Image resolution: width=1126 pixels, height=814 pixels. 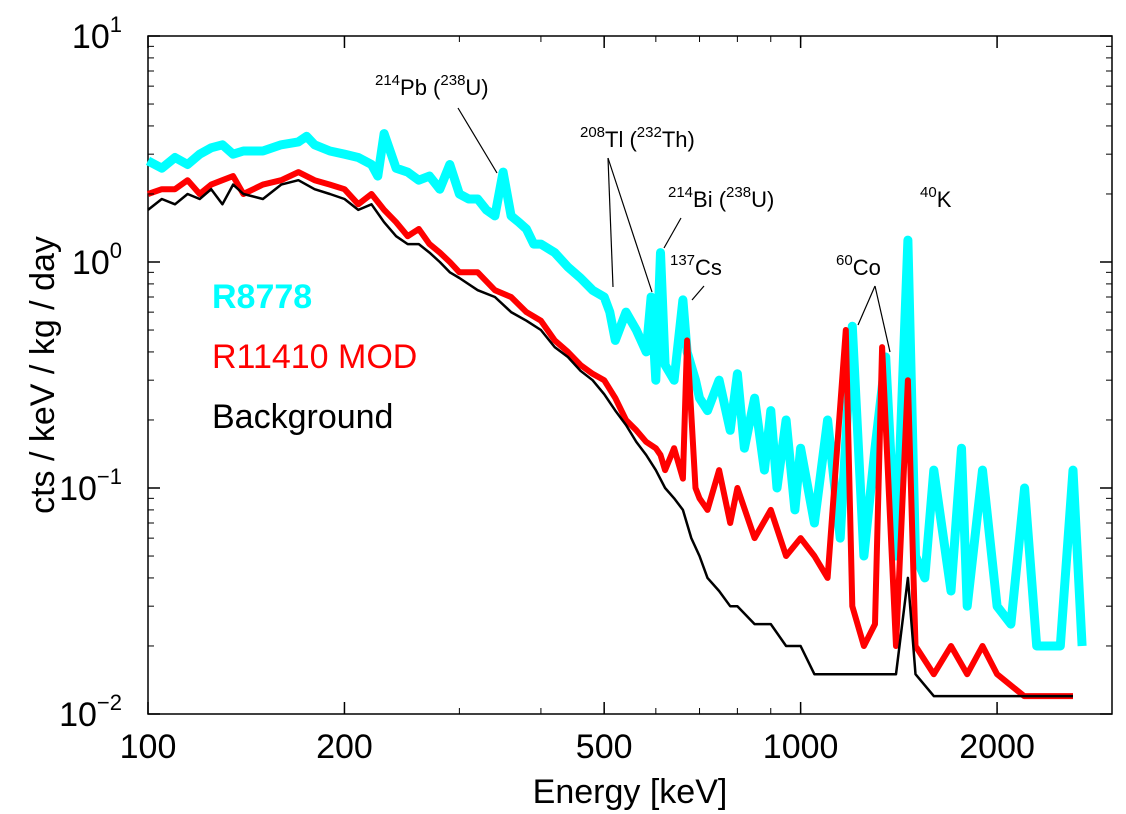 I want to click on x-tick-label: 200, so click(x=344, y=747).